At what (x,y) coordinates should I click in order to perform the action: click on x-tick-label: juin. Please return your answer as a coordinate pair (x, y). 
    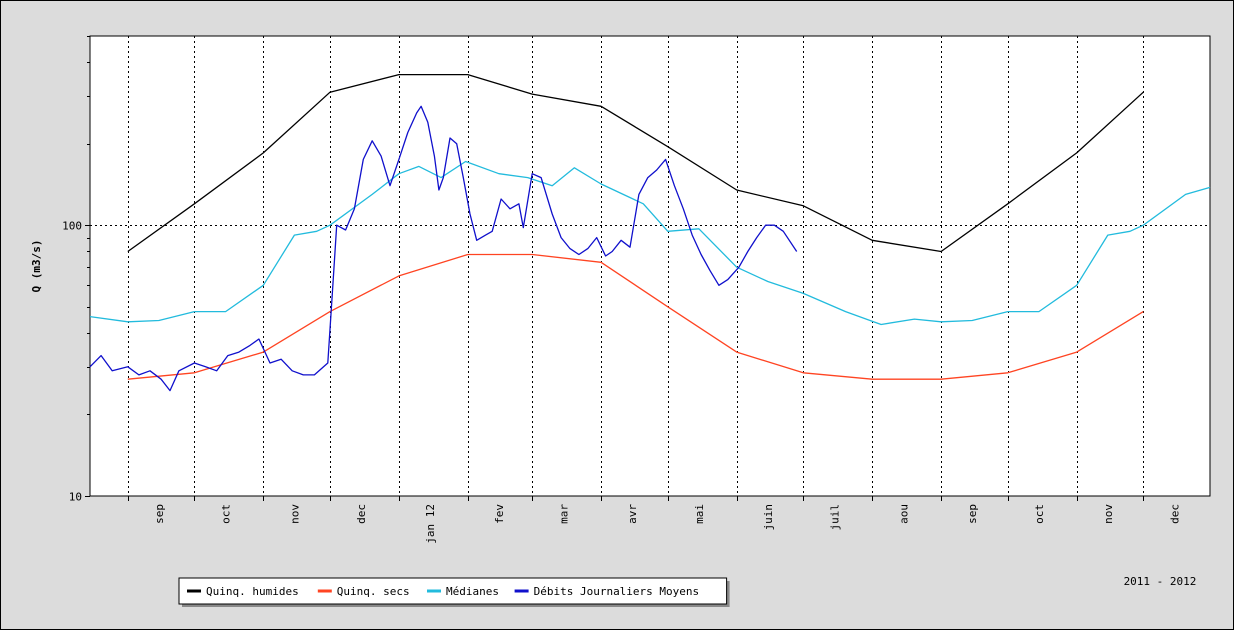
    Looking at the image, I should click on (768, 517).